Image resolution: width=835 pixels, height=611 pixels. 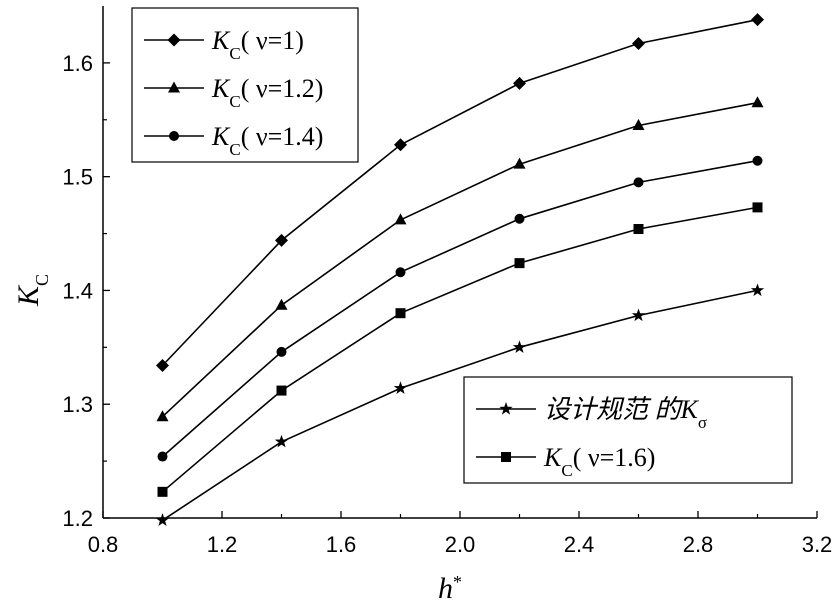 What do you see at coordinates (103, 544) in the screenshot?
I see `x-tick-label: 0.8` at bounding box center [103, 544].